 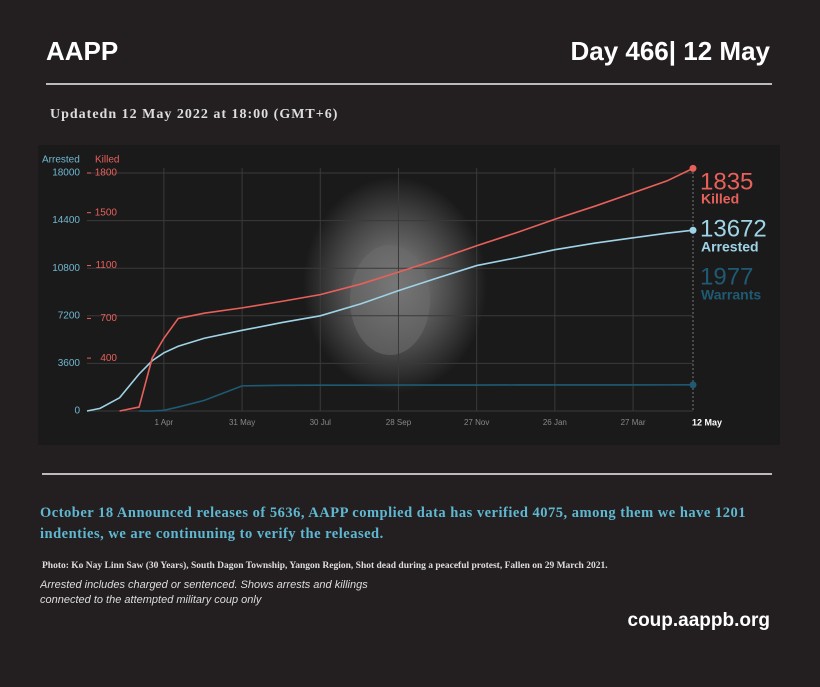 I want to click on x-tick-label: 27 Nov, so click(x=476, y=422).